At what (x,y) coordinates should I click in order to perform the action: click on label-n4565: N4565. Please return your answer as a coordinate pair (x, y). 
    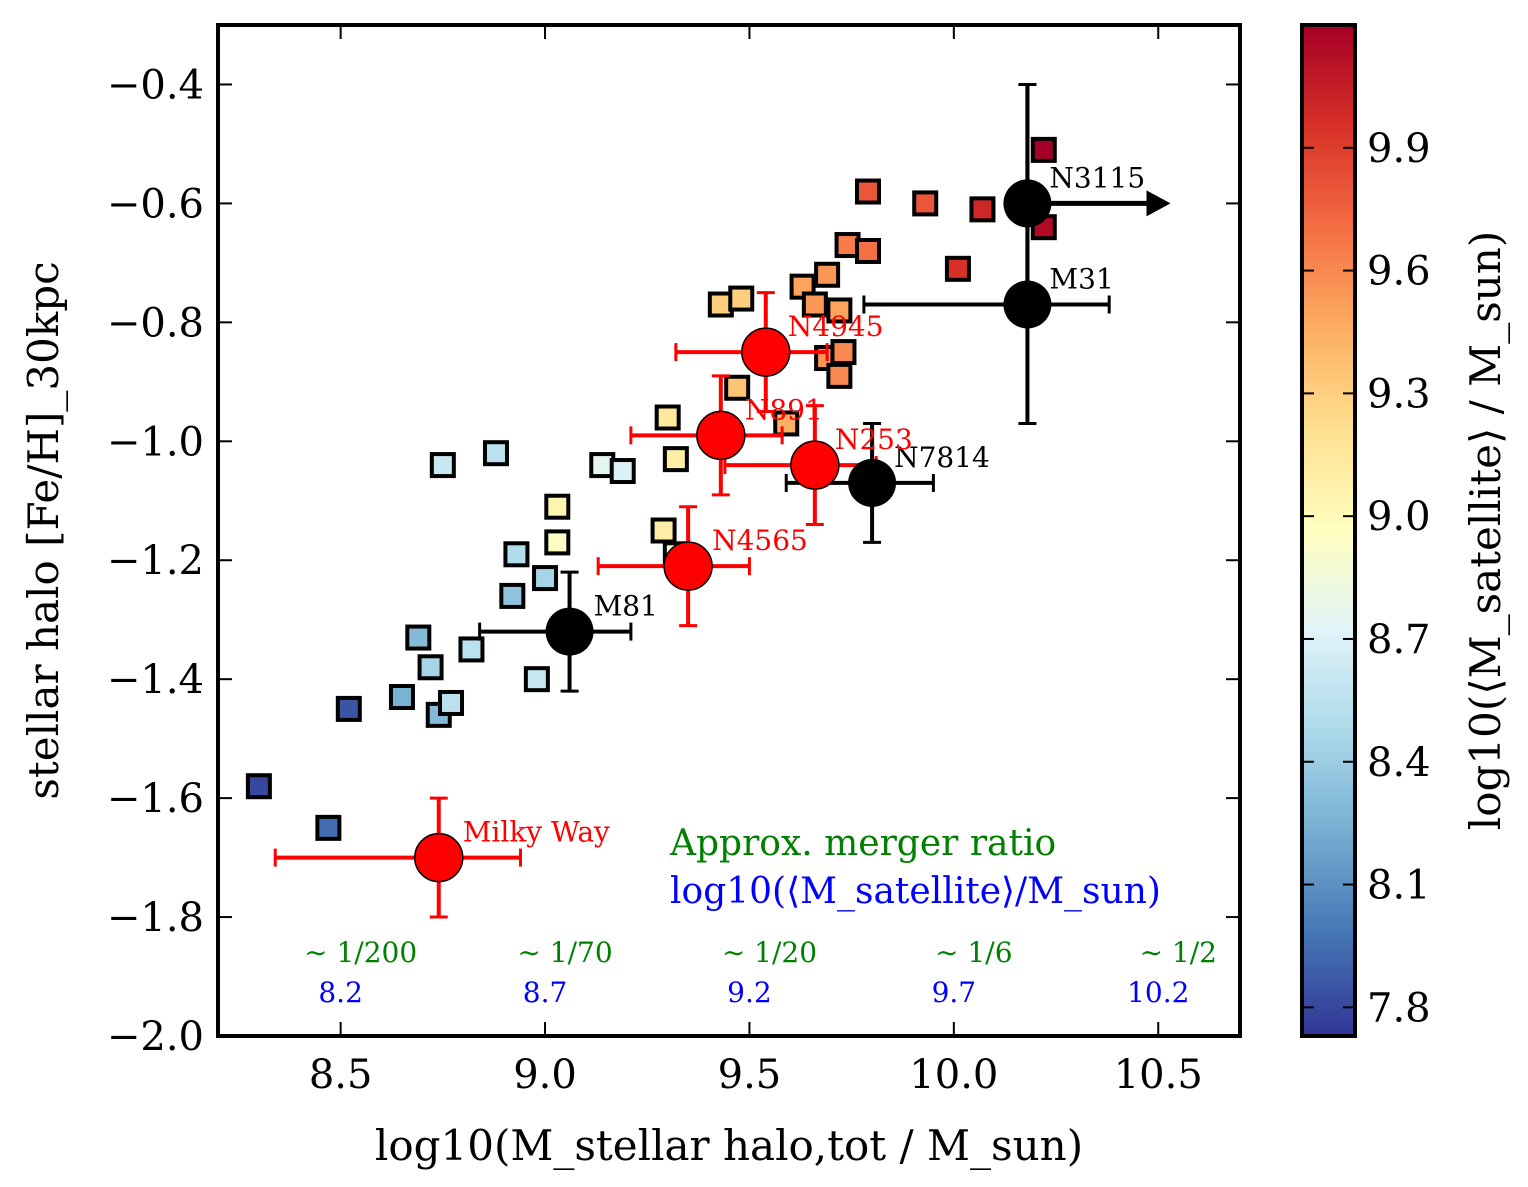
    Looking at the image, I should click on (760, 540).